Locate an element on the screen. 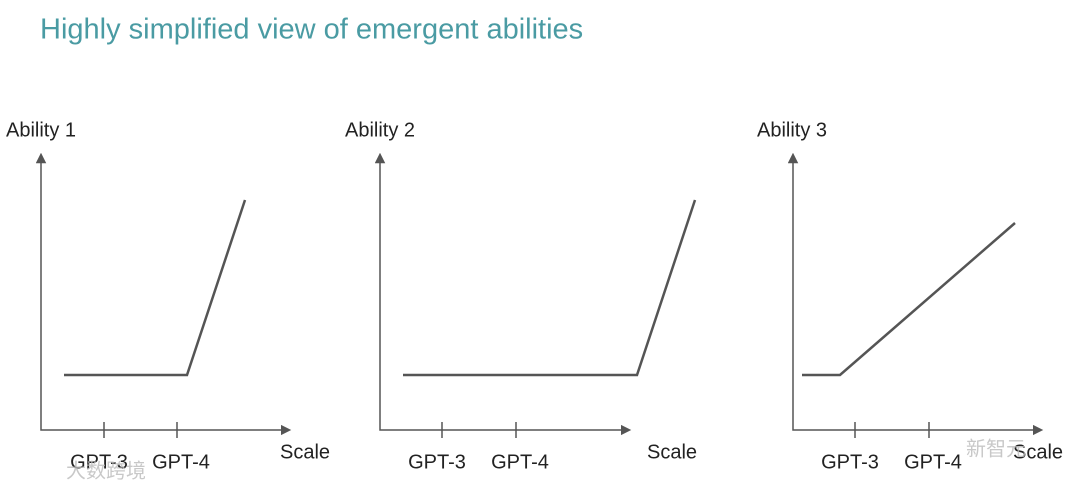  y-label: Ability 3 is located at coordinates (792, 130).